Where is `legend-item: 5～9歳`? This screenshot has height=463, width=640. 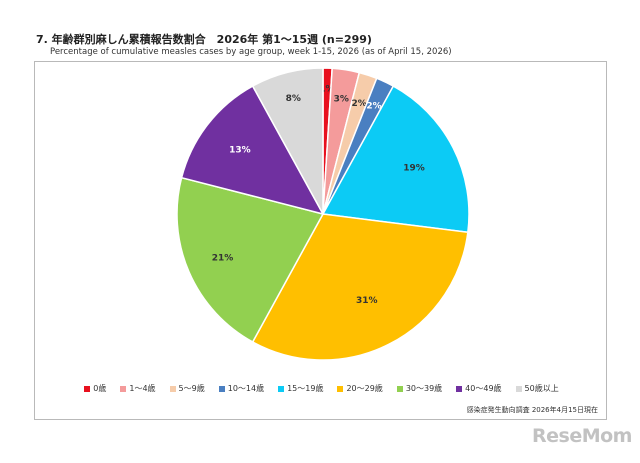
legend-item: 5～9歳 is located at coordinates (187, 388).